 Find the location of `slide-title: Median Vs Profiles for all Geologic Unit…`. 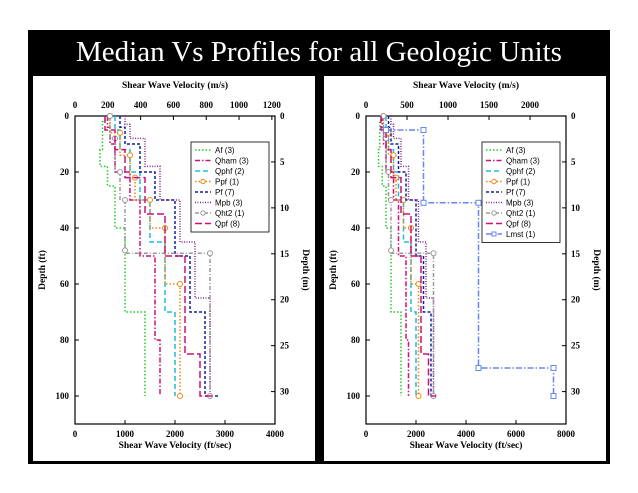

slide-title: Median Vs Profiles for all Geologic Unit… is located at coordinates (319, 52).